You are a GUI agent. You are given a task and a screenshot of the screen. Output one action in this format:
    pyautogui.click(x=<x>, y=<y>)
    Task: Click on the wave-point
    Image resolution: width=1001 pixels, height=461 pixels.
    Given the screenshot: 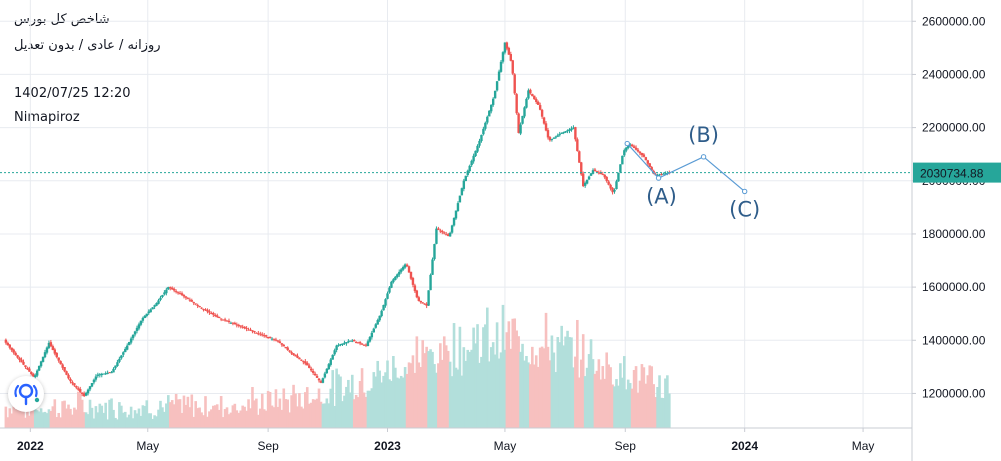 What is the action you would take?
    pyautogui.click(x=627, y=143)
    